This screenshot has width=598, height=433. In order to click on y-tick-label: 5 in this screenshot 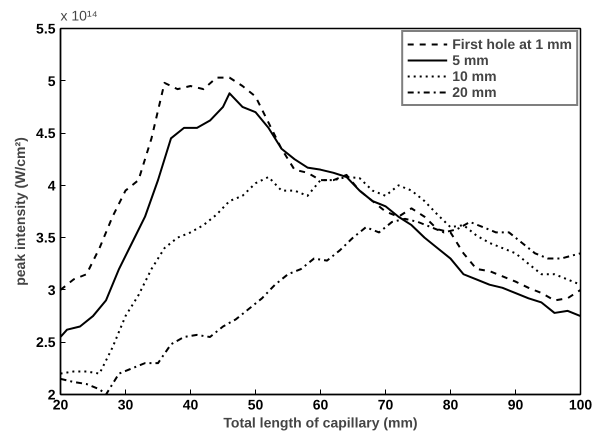, I will do `click(52, 80)`.